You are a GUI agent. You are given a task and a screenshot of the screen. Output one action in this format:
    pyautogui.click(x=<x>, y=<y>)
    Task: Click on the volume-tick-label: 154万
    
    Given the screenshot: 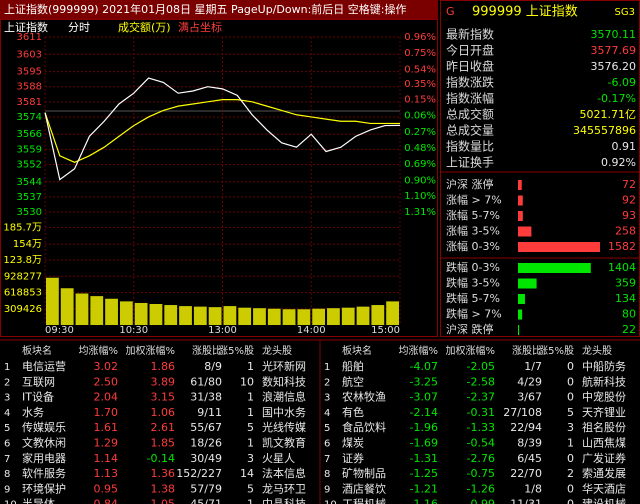 What is the action you would take?
    pyautogui.click(x=27, y=244)
    